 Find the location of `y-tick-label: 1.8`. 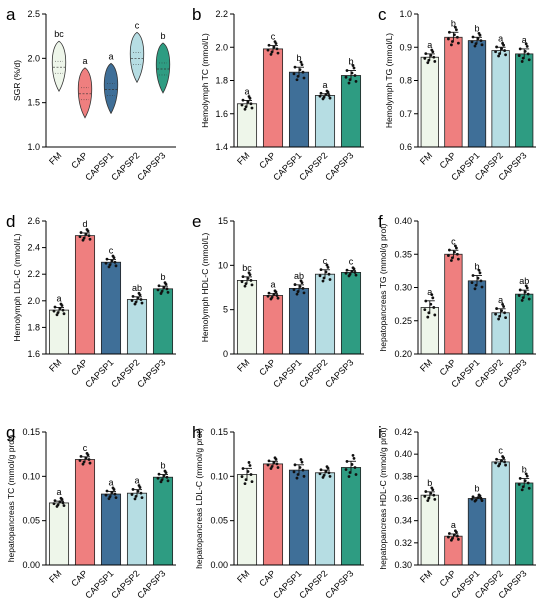

y-tick-label: 1.8 is located at coordinates (221, 81).